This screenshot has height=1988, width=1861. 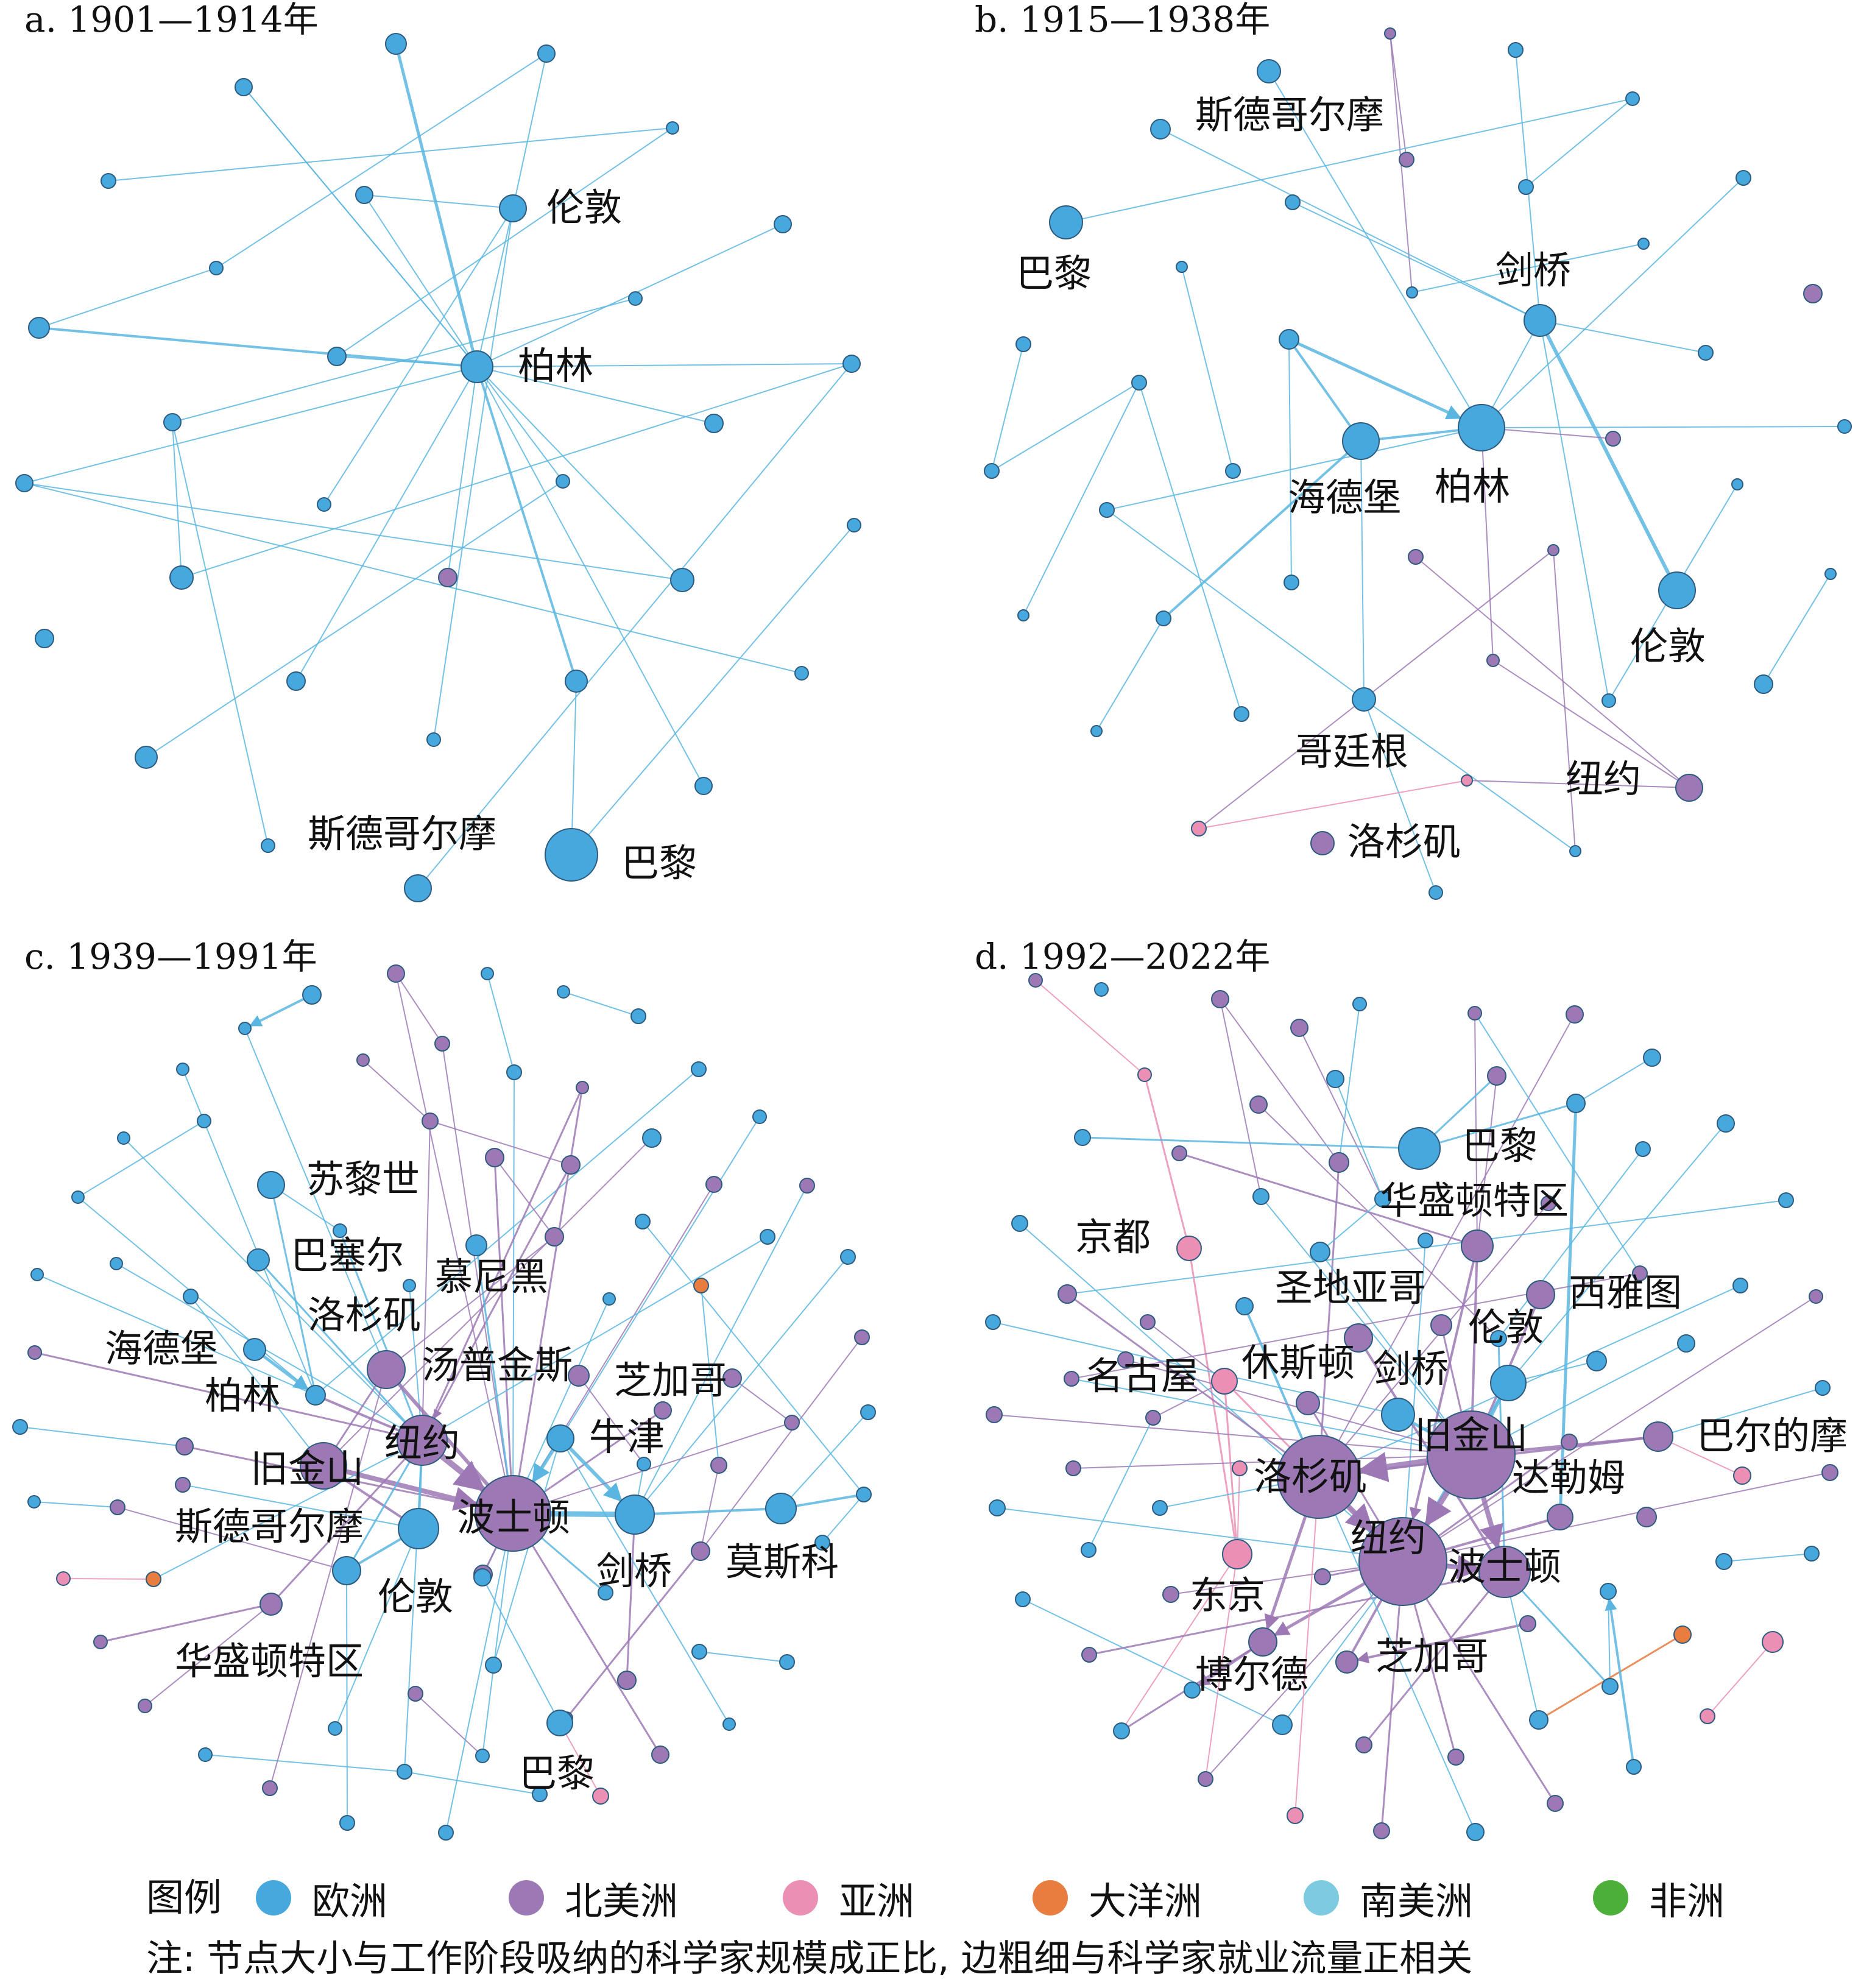 What do you see at coordinates (851, 364) in the screenshot?
I see `panel-a-node-n12` at bounding box center [851, 364].